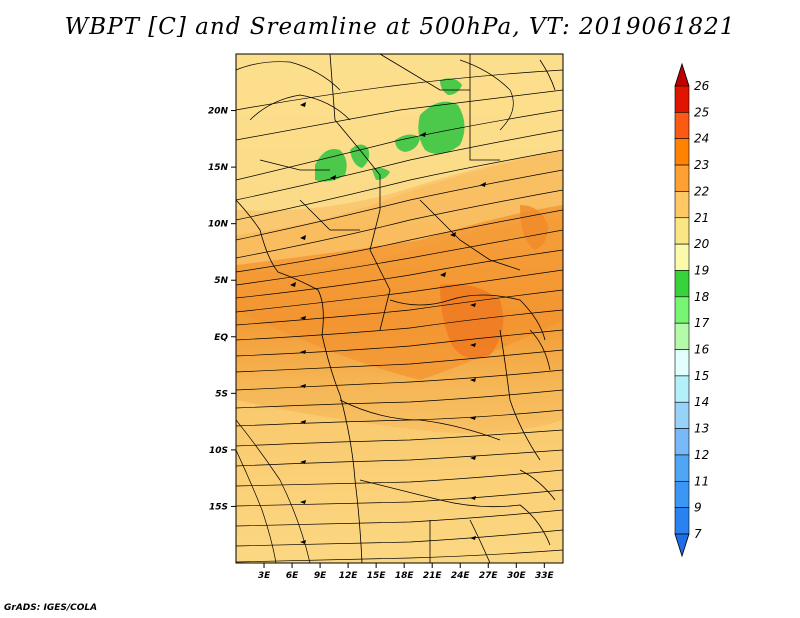 The image size is (800, 618). What do you see at coordinates (221, 394) in the screenshot?
I see `lat-tick-label: 5S` at bounding box center [221, 394].